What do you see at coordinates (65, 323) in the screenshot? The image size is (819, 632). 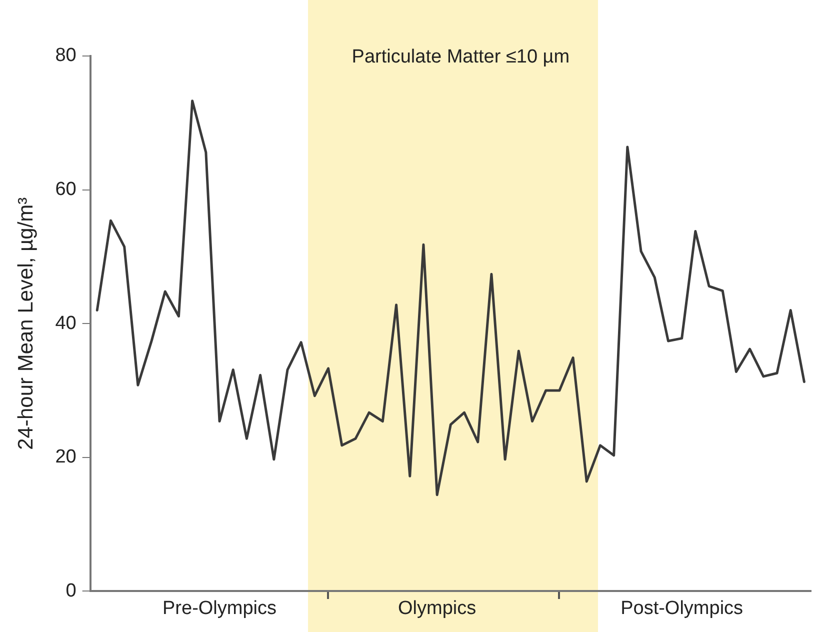 I see `y-tick-label: 40` at bounding box center [65, 323].